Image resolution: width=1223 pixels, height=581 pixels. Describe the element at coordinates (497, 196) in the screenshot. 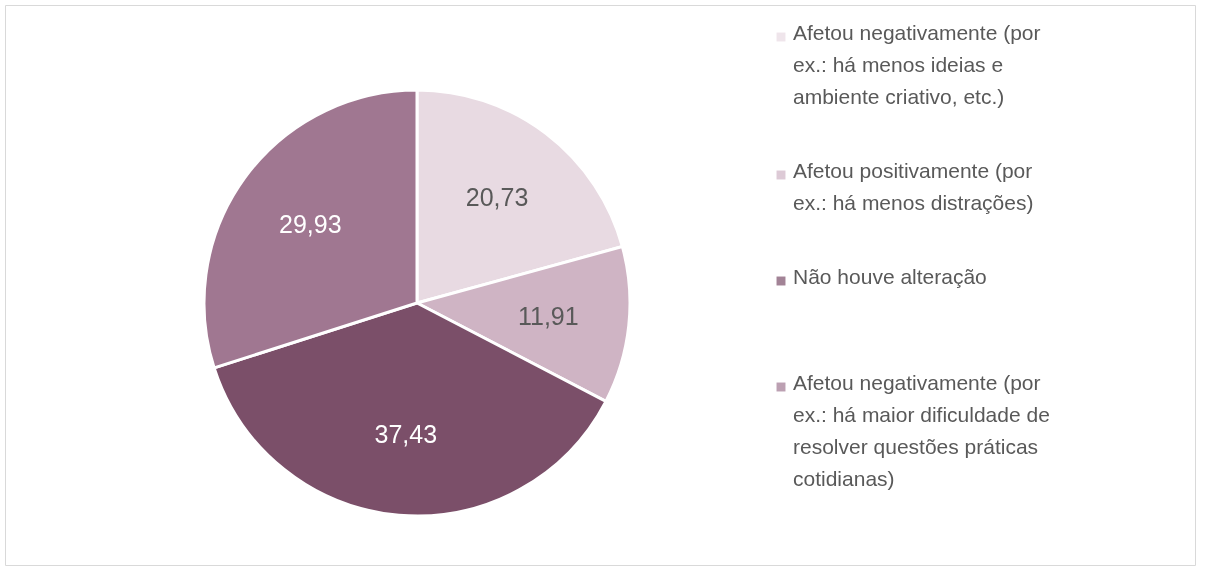

I see `data-label: 20,73` at that location.